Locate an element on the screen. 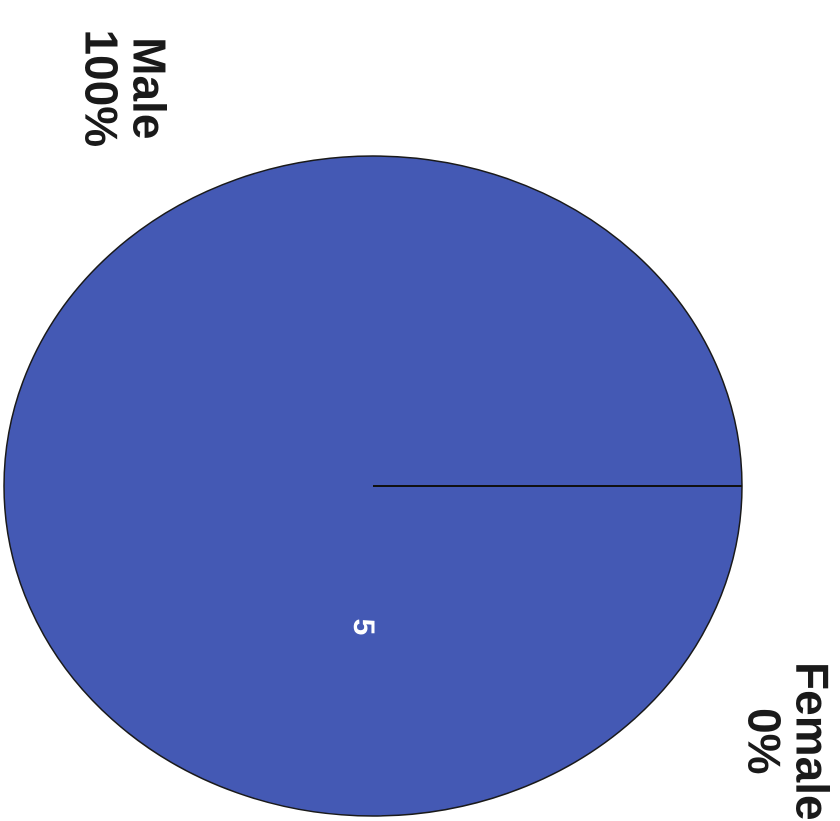 This screenshot has width=840, height=821. female-category-label: Female is located at coordinates (812, 741).